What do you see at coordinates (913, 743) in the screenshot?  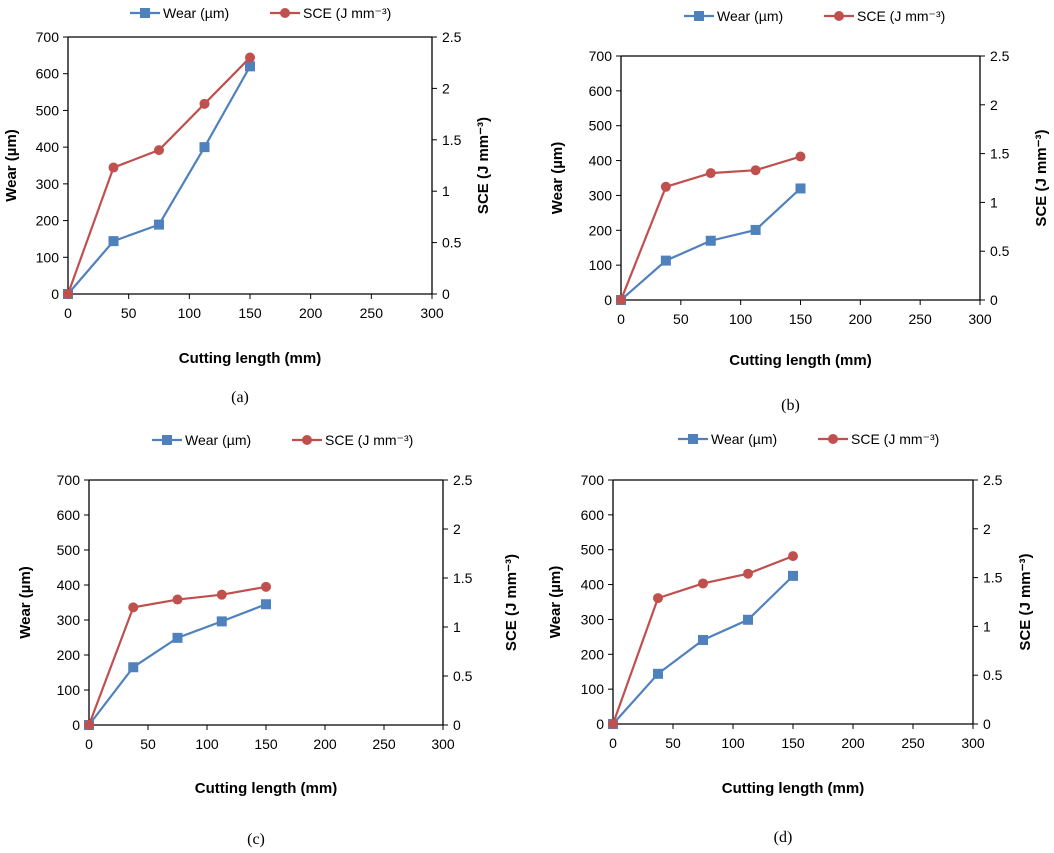 I see `x-tick-label: 250` at bounding box center [913, 743].